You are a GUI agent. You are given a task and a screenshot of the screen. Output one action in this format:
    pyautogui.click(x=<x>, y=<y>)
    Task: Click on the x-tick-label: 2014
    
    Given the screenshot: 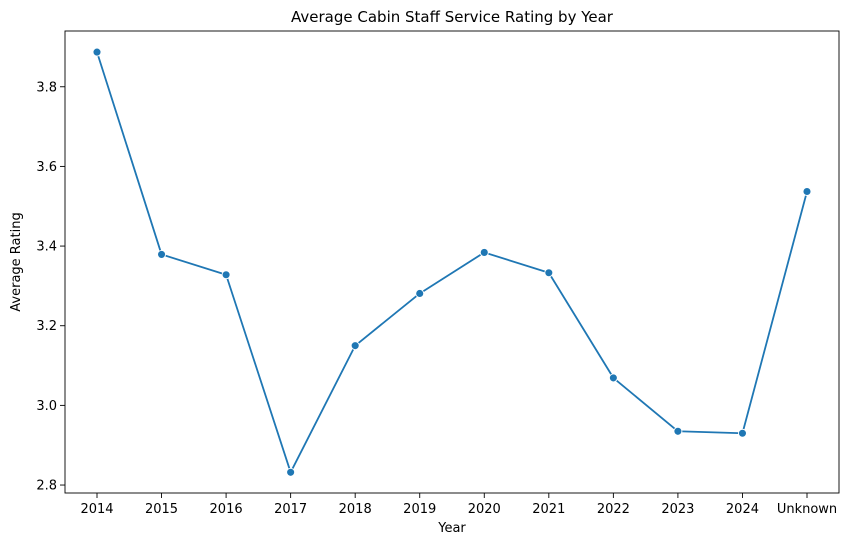 What is the action you would take?
    pyautogui.click(x=96, y=509)
    